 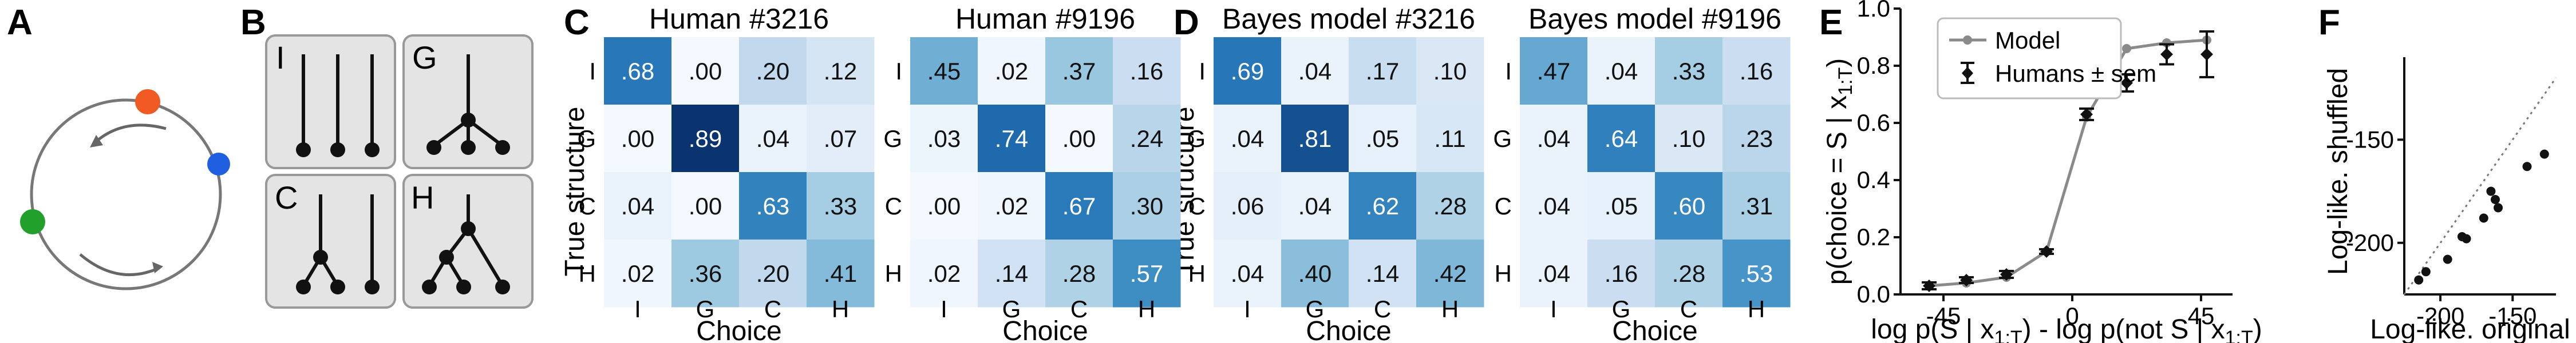 What do you see at coordinates (1146, 273) in the screenshot?
I see `heatmap-cell-label: .57` at bounding box center [1146, 273].